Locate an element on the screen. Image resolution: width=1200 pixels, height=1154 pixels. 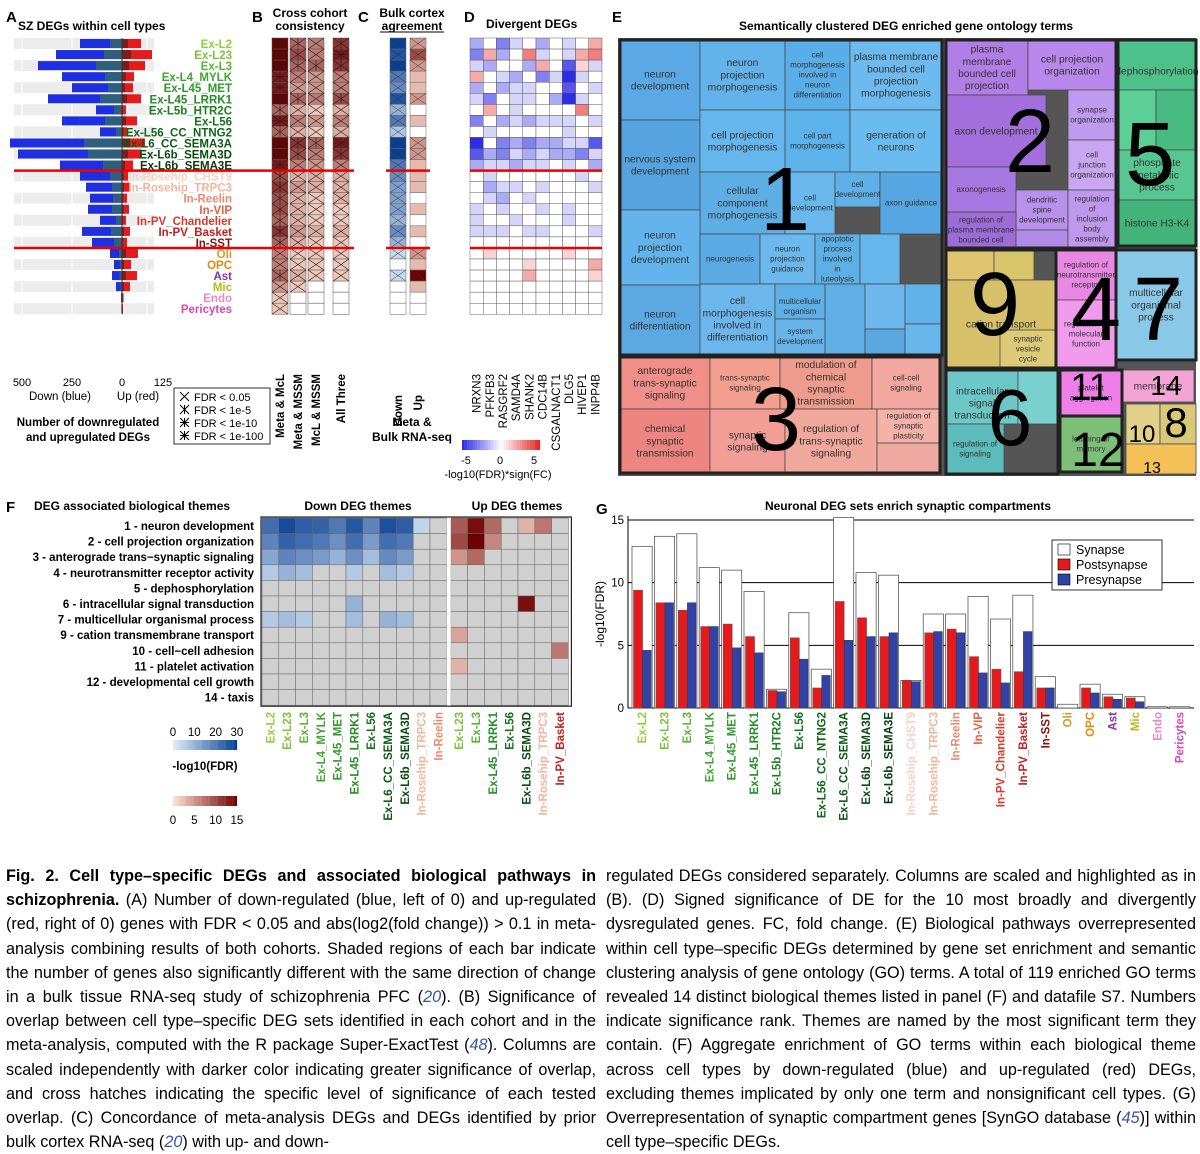
bar-up is located at coordinates (130, 253).